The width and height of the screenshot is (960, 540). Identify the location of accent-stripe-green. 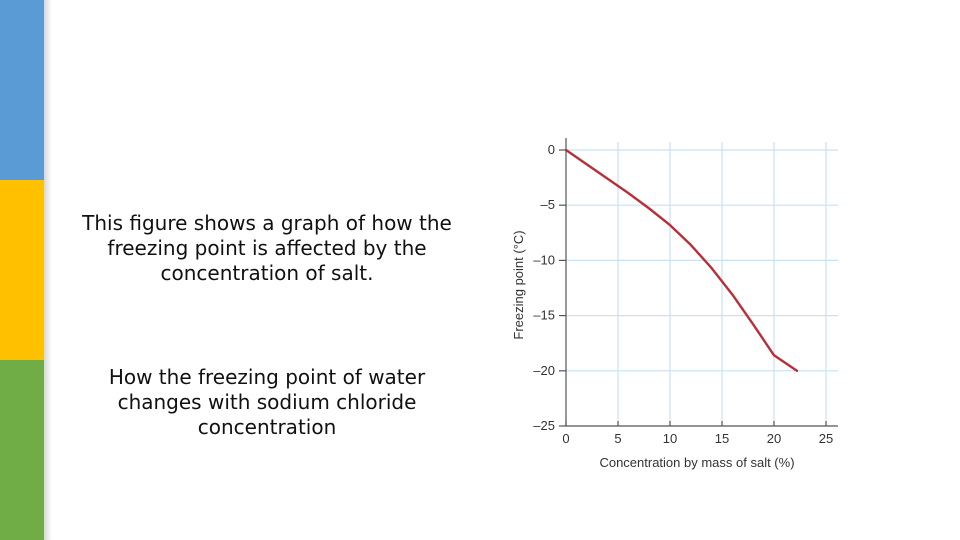
(22, 450).